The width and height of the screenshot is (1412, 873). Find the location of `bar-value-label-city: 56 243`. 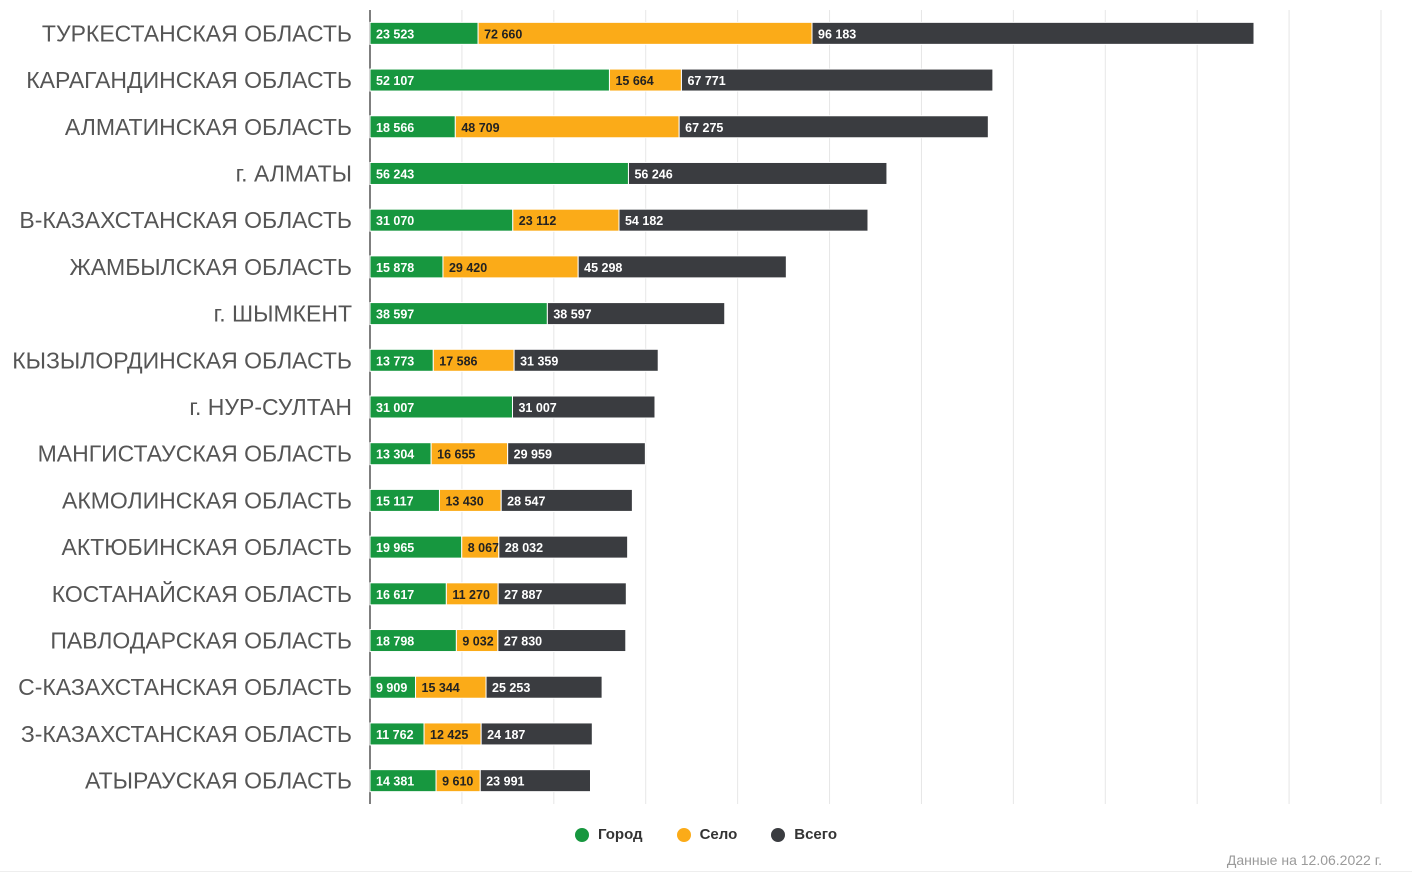

bar-value-label-city: 56 243 is located at coordinates (395, 174).